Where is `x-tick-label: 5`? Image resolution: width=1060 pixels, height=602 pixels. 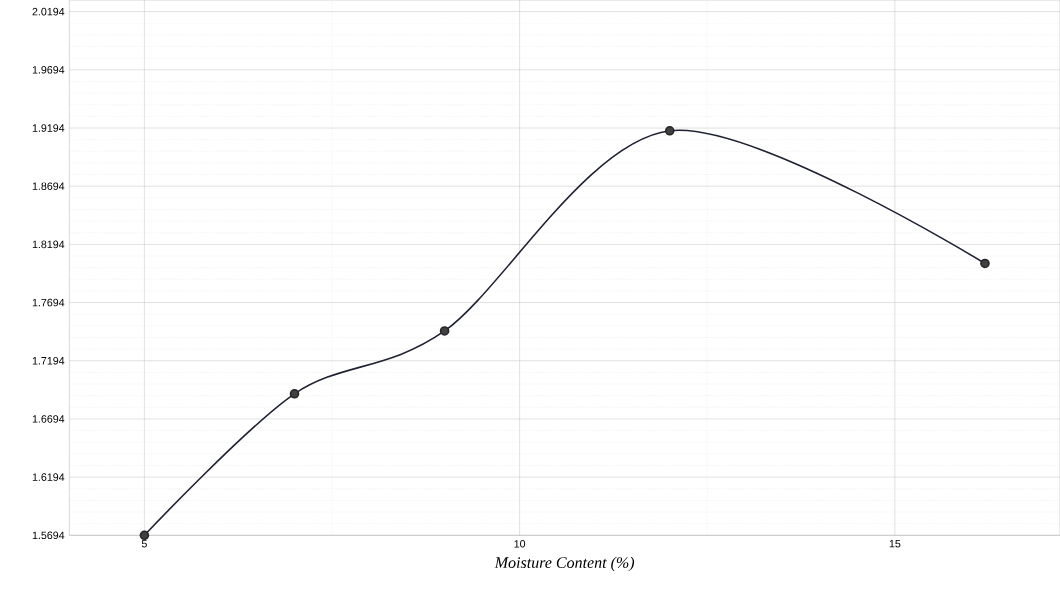
x-tick-label: 5 is located at coordinates (144, 544).